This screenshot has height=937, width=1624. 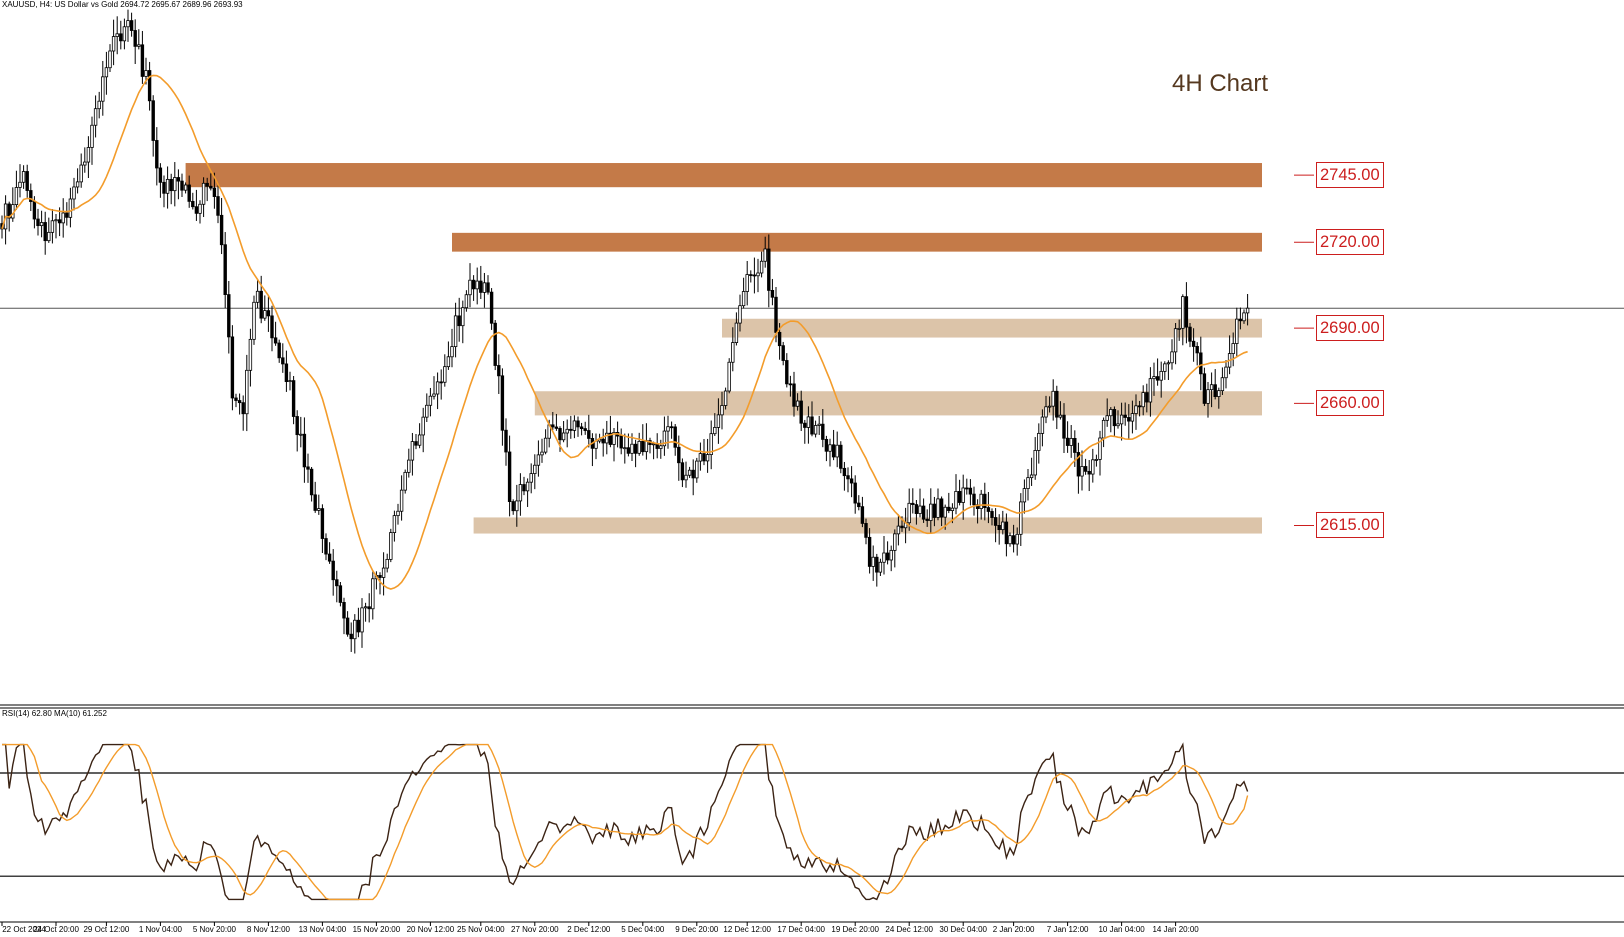 I want to click on level-label: 2745.00, so click(x=1350, y=175).